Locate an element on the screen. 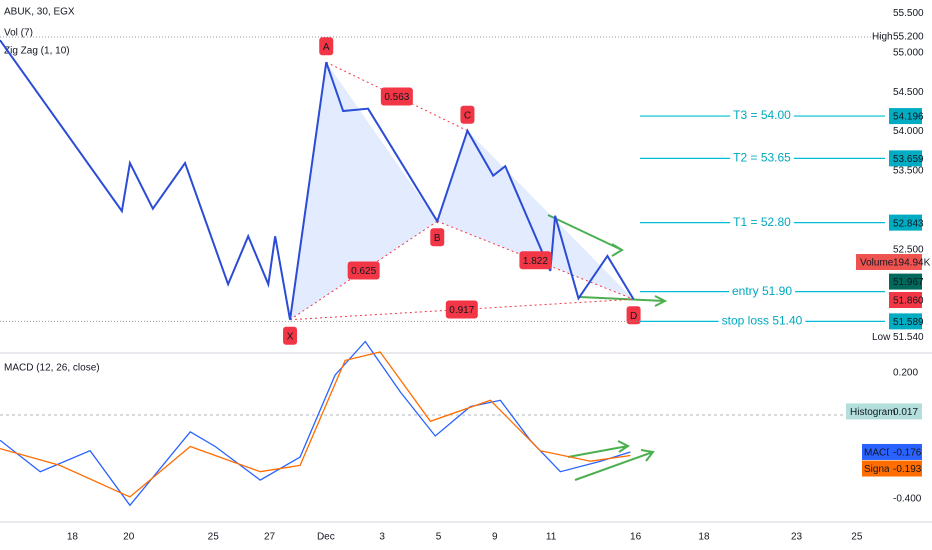  volume-label: Volume is located at coordinates (877, 263).